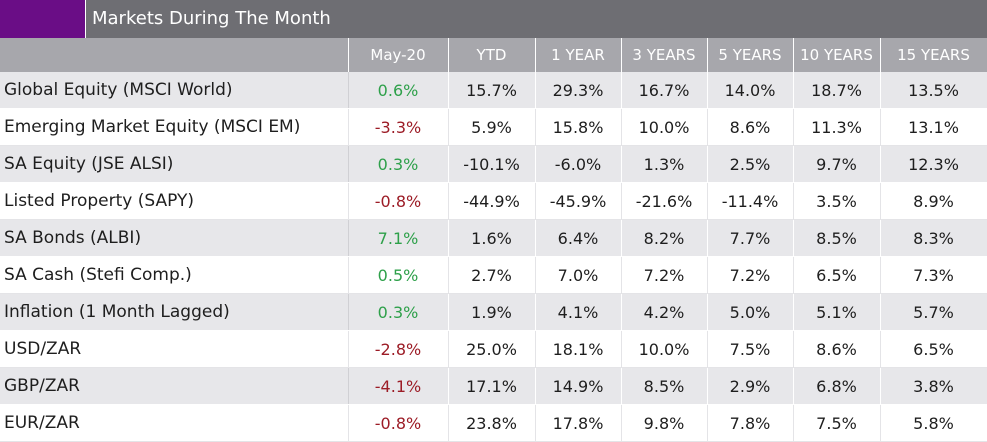 The height and width of the screenshot is (442, 987). I want to click on return-cell: 4.1%, so click(578, 312).